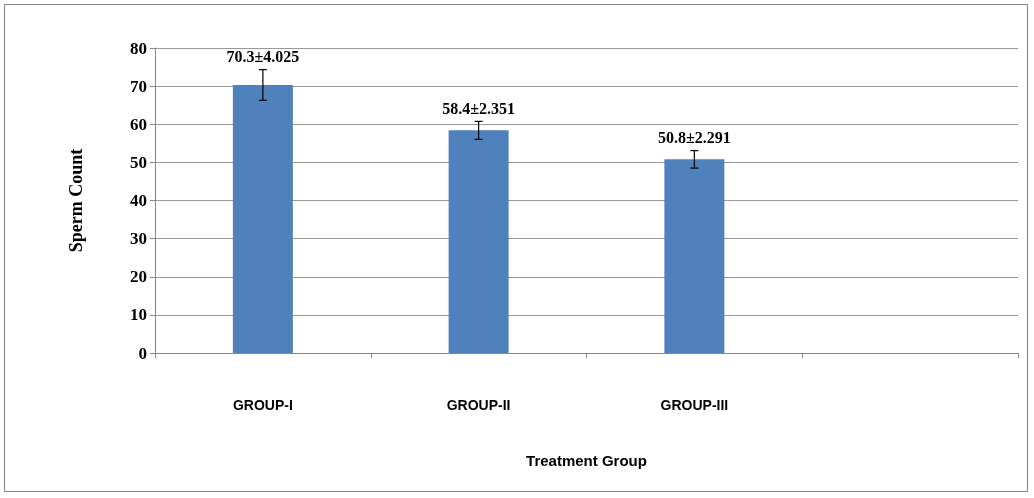 The height and width of the screenshot is (498, 1034). Describe the element at coordinates (478, 405) in the screenshot. I see `x-tick-label: GROUP-II` at that location.